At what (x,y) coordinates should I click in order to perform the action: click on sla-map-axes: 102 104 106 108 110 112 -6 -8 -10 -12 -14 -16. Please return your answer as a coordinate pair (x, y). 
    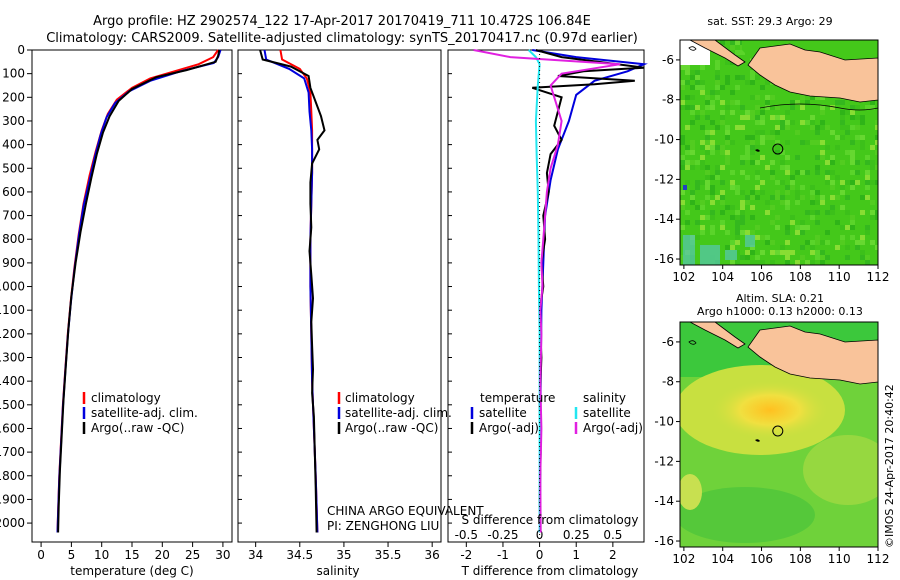
    Looking at the image, I should click on (771, 450).